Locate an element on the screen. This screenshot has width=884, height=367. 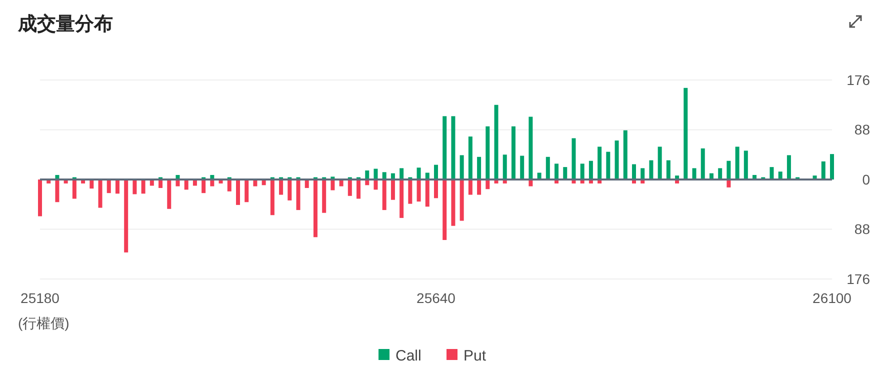
chart-title: 成交量分布 is located at coordinates (65, 24).